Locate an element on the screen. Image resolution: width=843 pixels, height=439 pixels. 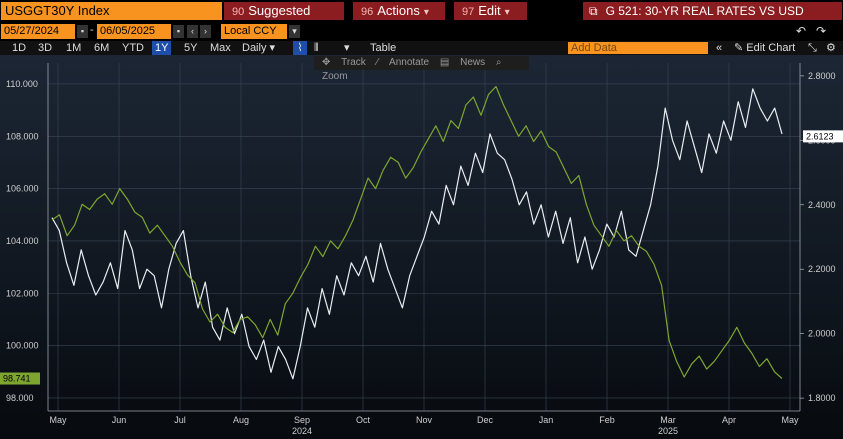
left-axis-tick-label: 98.000 is located at coordinates (20, 398).